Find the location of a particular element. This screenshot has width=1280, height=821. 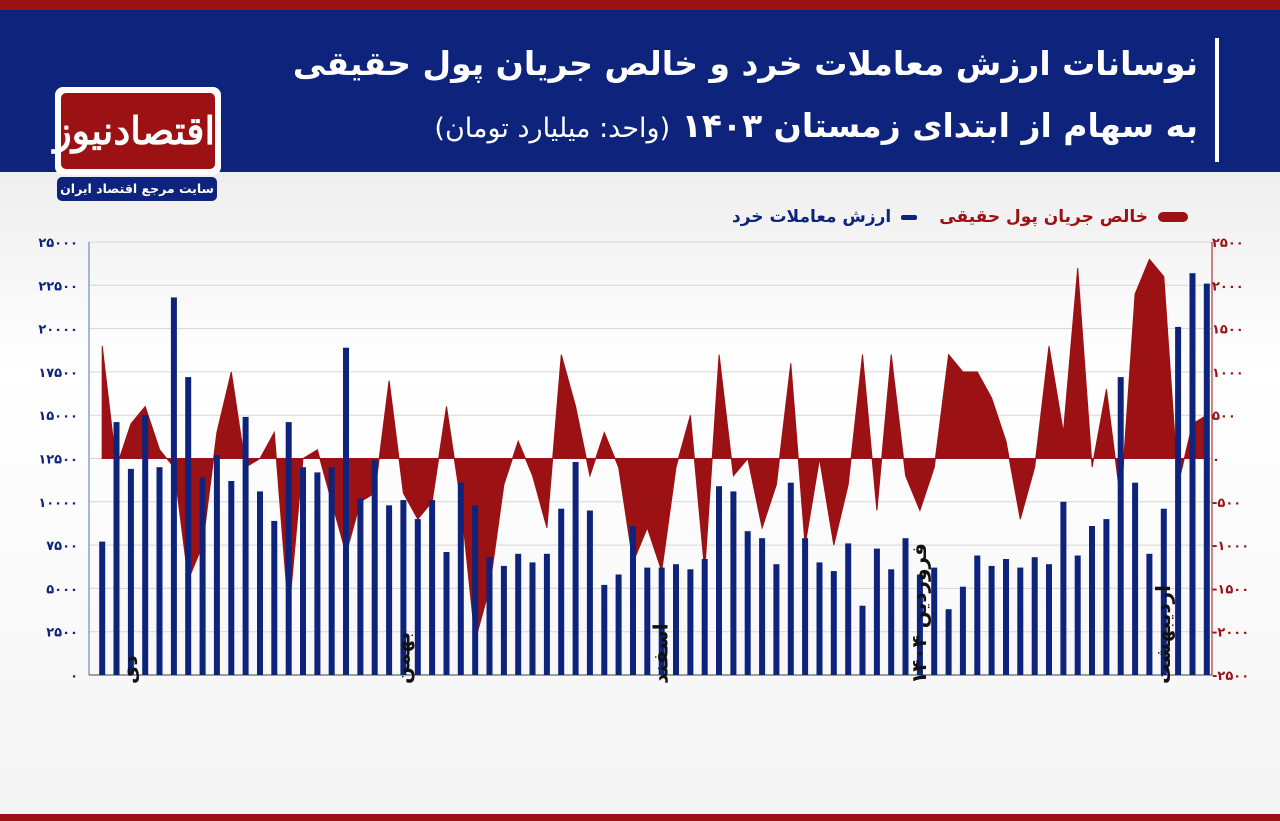

right-axis-tick-label: ۱۰۰۰ is located at coordinates (1228, 373).